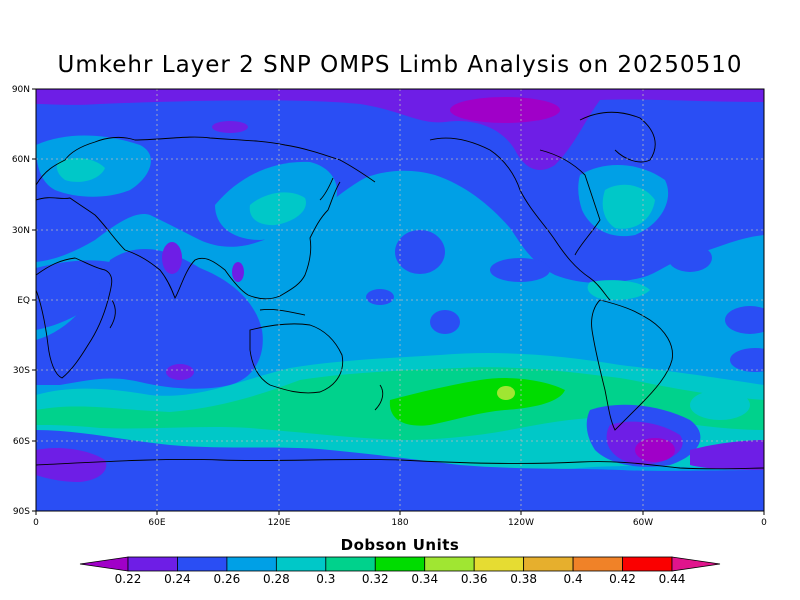 This screenshot has width=800, height=600. Describe the element at coordinates (104, 564) in the screenshot. I see `colorbar-arrow-low` at that location.